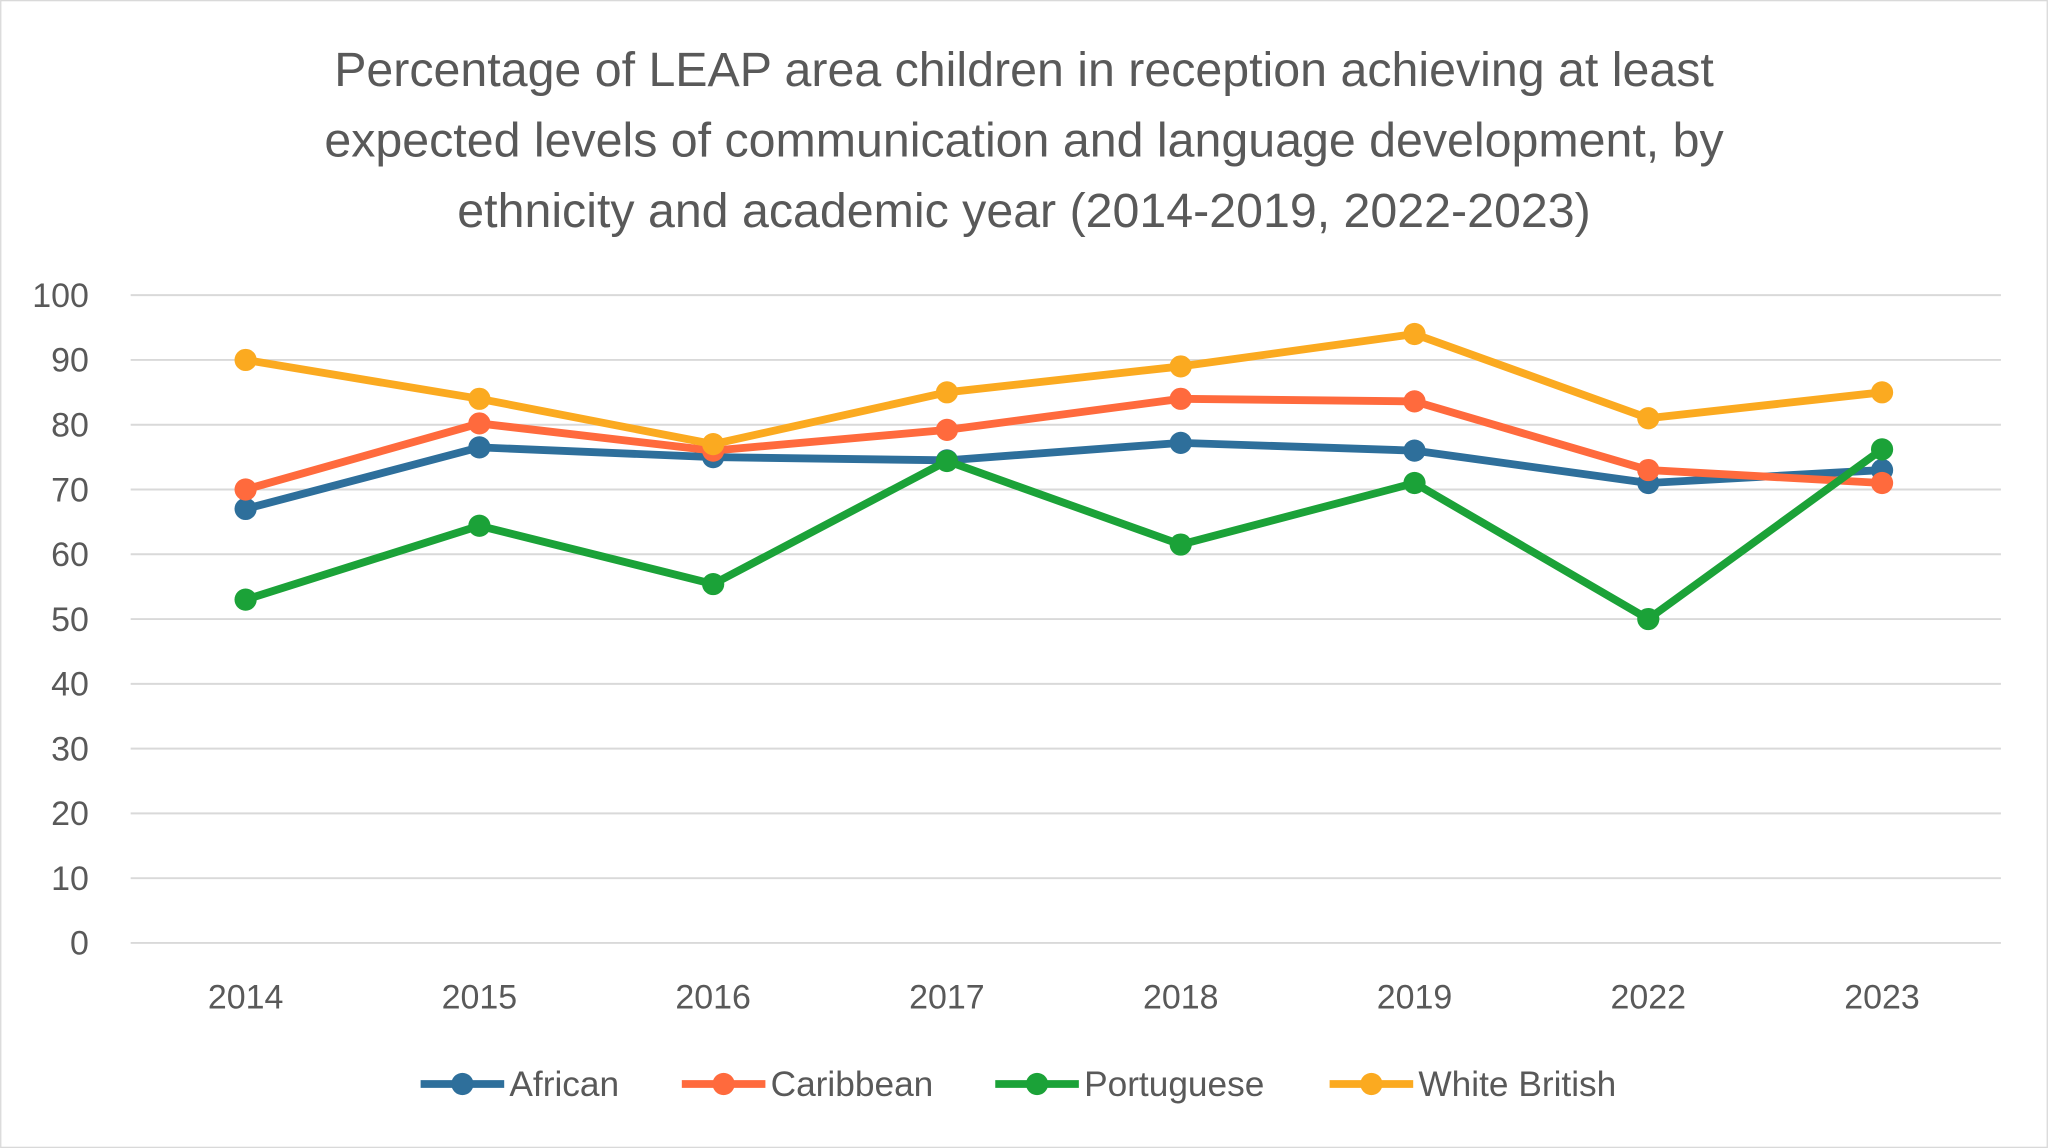 Image resolution: width=2048 pixels, height=1148 pixels. What do you see at coordinates (79, 944) in the screenshot?
I see `y-tick-label: 0` at bounding box center [79, 944].